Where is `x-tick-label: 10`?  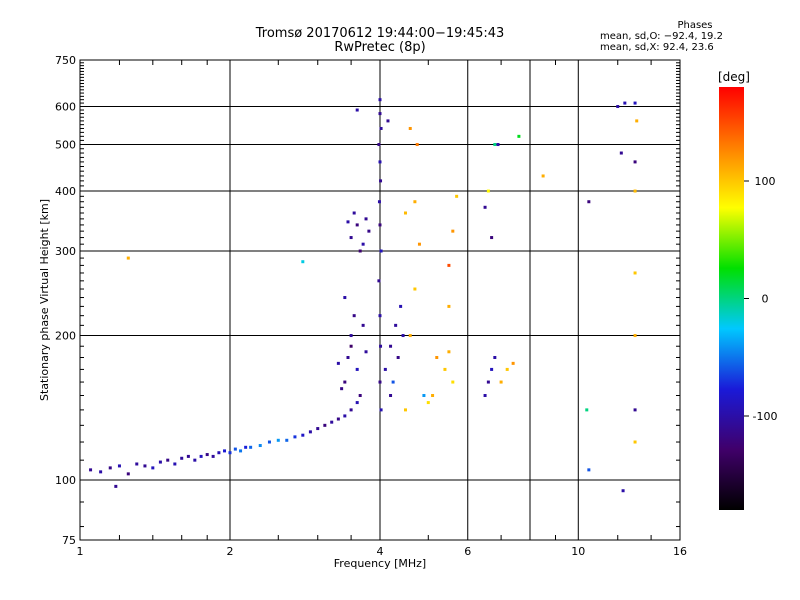
x-tick-label: 10 is located at coordinates (578, 551).